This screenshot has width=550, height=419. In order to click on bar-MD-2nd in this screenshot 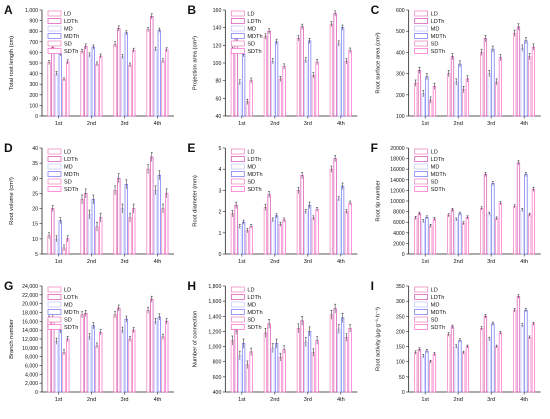, I will do `click(273, 237)`.